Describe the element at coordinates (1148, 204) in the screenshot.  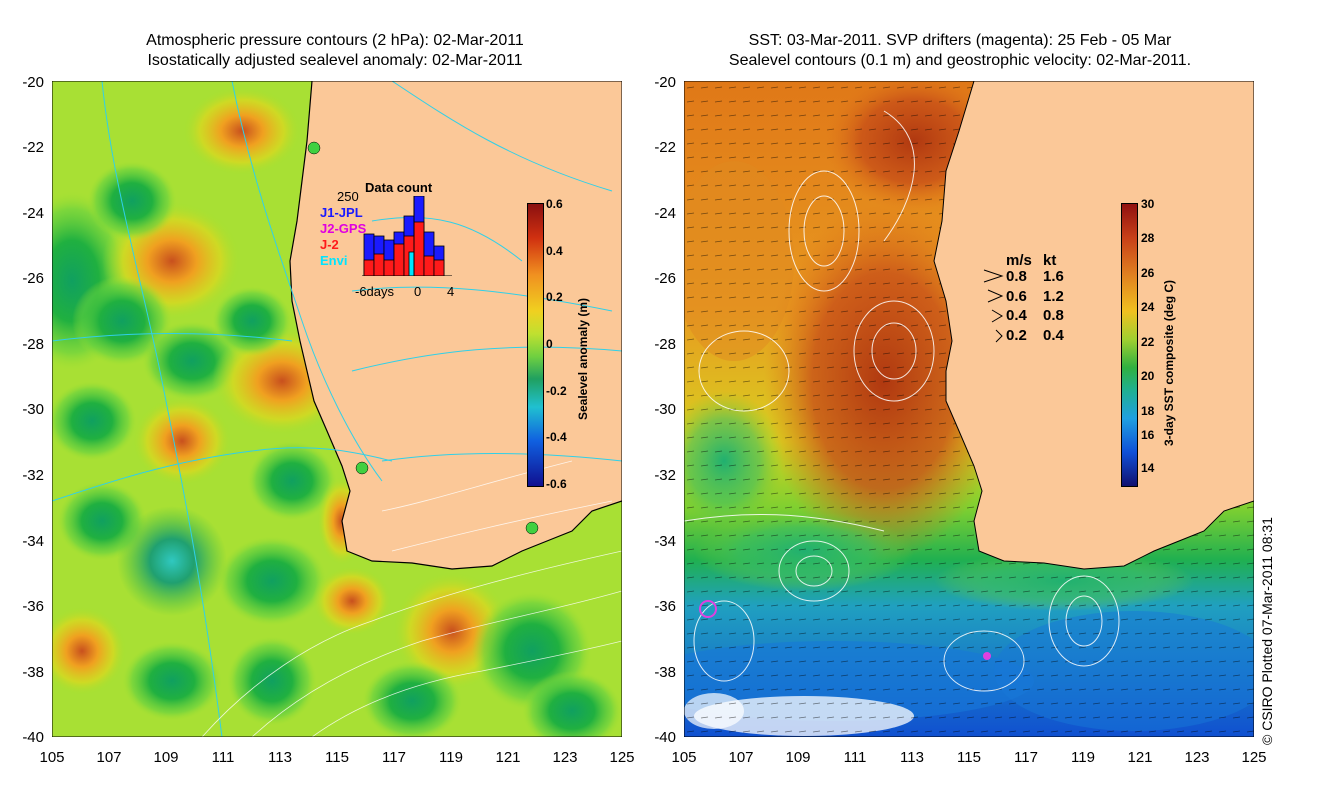
I see `colorbar-tick: 30` at that location.